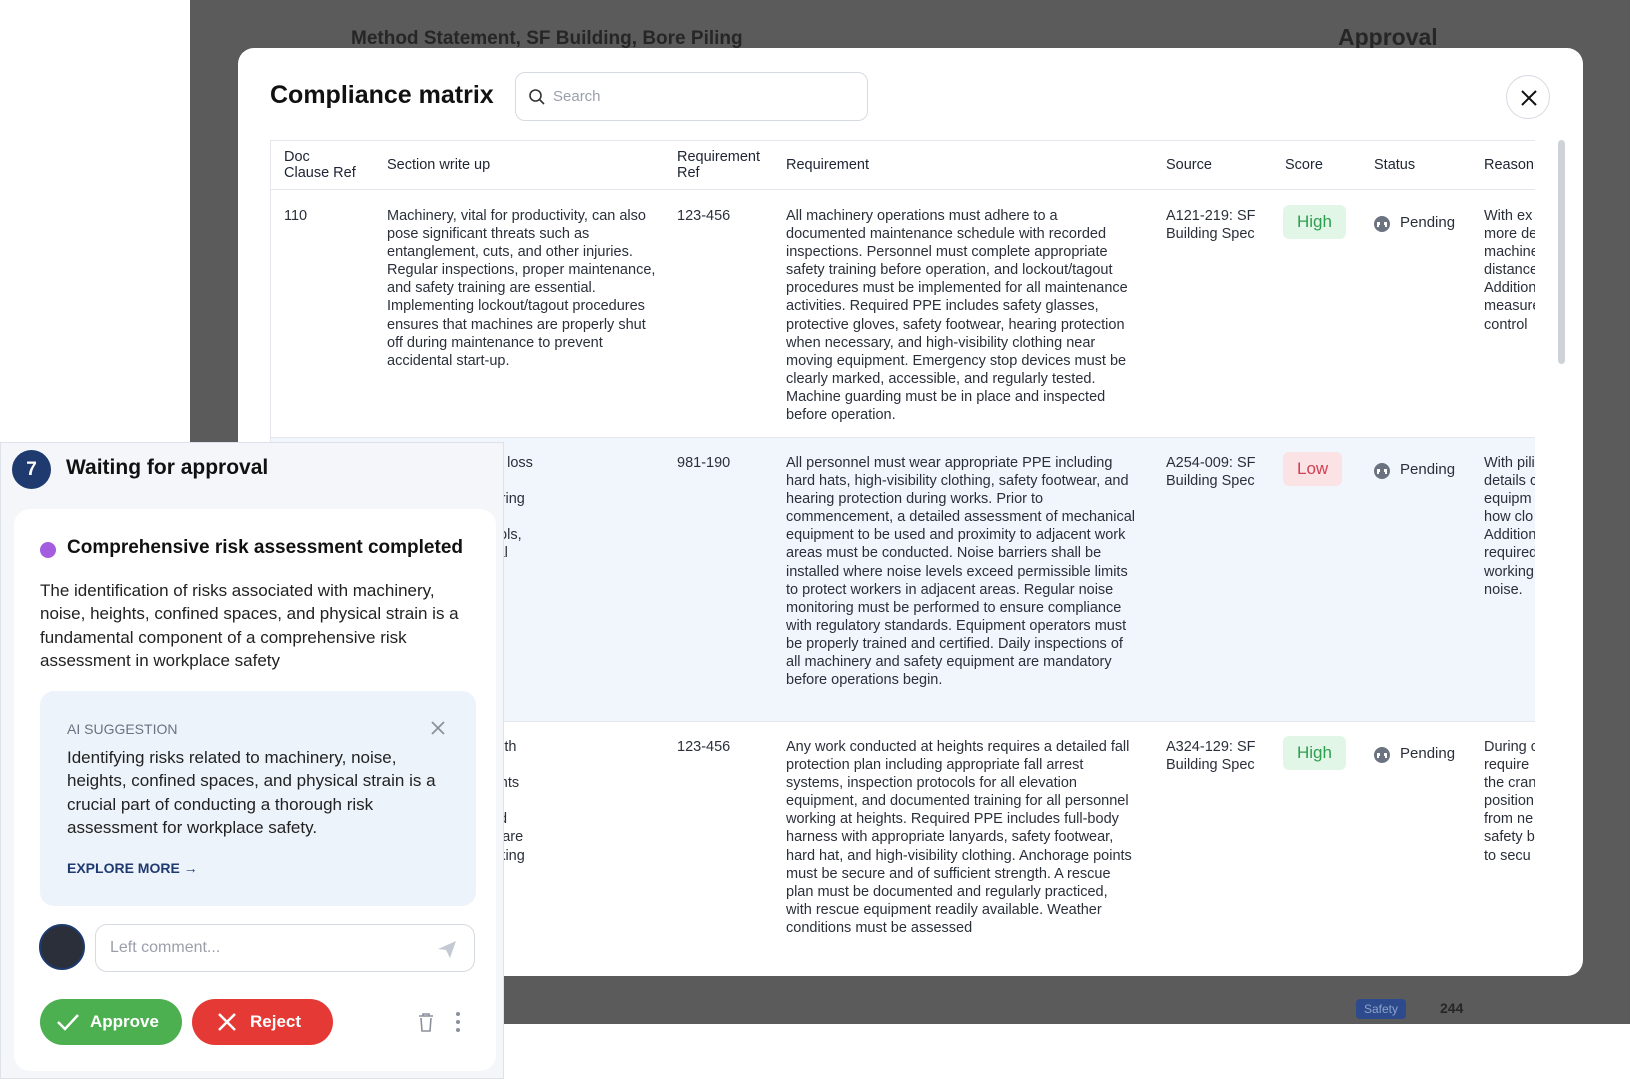 This screenshot has height=1079, width=1630. I want to click on modal-title: Compliance matrix, so click(382, 95).